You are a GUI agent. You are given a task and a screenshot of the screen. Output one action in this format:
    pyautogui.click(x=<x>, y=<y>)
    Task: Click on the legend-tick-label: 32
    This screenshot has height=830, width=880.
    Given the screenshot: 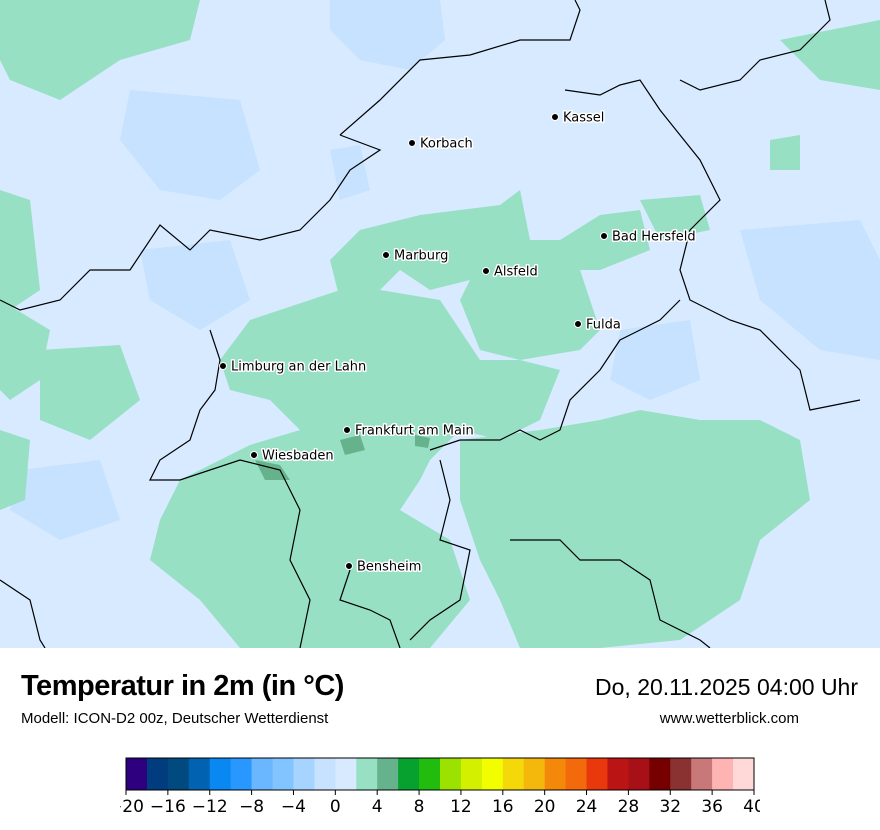 What is the action you would take?
    pyautogui.click(x=670, y=807)
    